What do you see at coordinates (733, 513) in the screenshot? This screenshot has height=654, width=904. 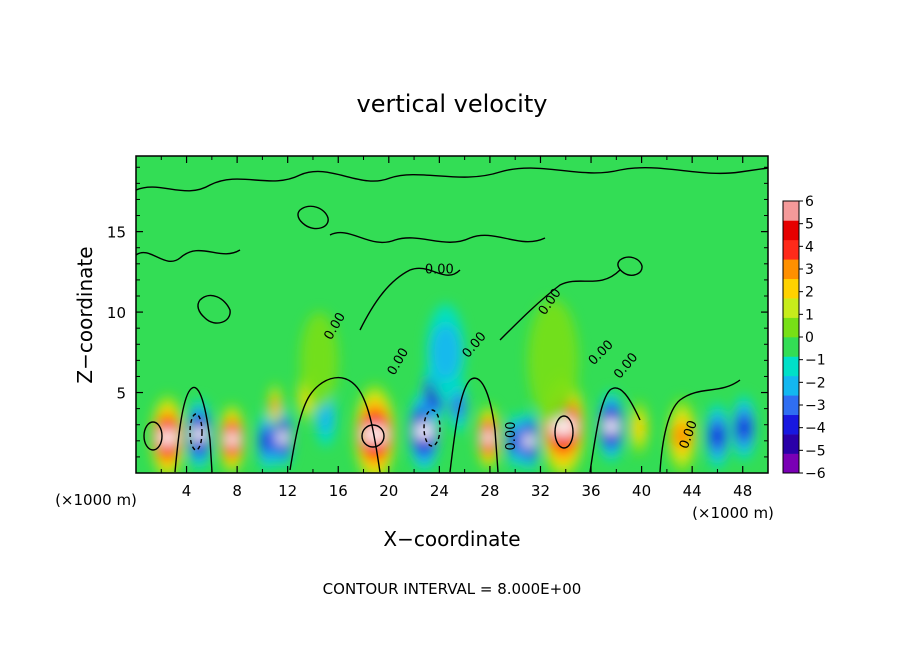 I see `x-unit-right: (×1000 m)` at bounding box center [733, 513].